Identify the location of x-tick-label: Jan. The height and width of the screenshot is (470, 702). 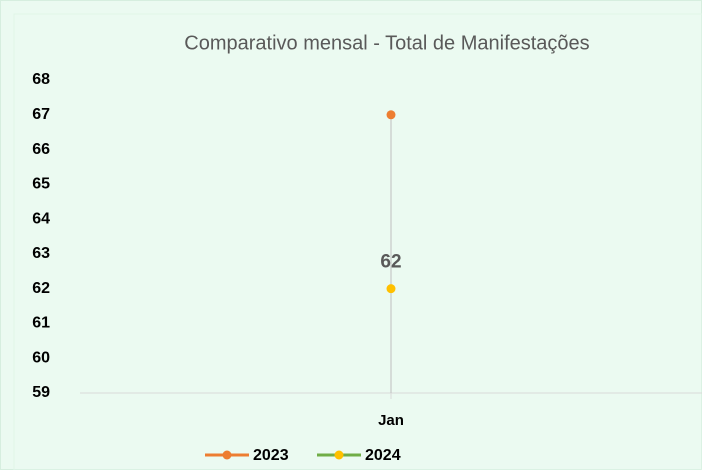
(391, 420).